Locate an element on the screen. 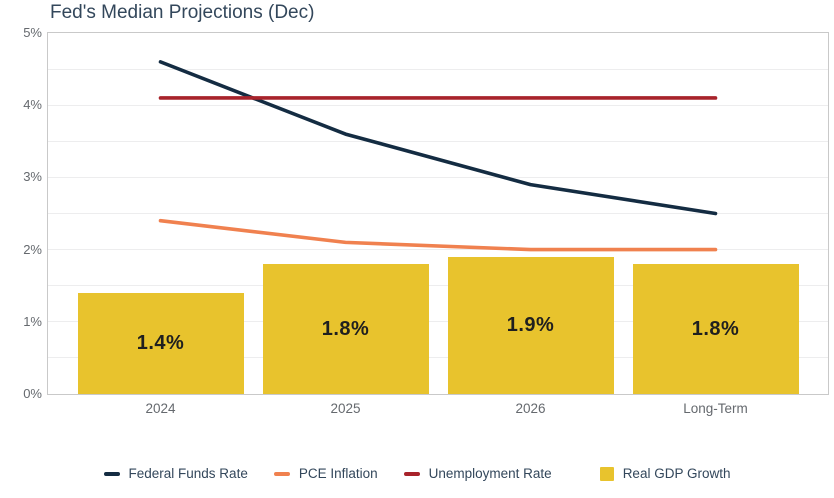 The width and height of the screenshot is (834, 498). y-axis-tick-label: 1% is located at coordinates (32, 321).